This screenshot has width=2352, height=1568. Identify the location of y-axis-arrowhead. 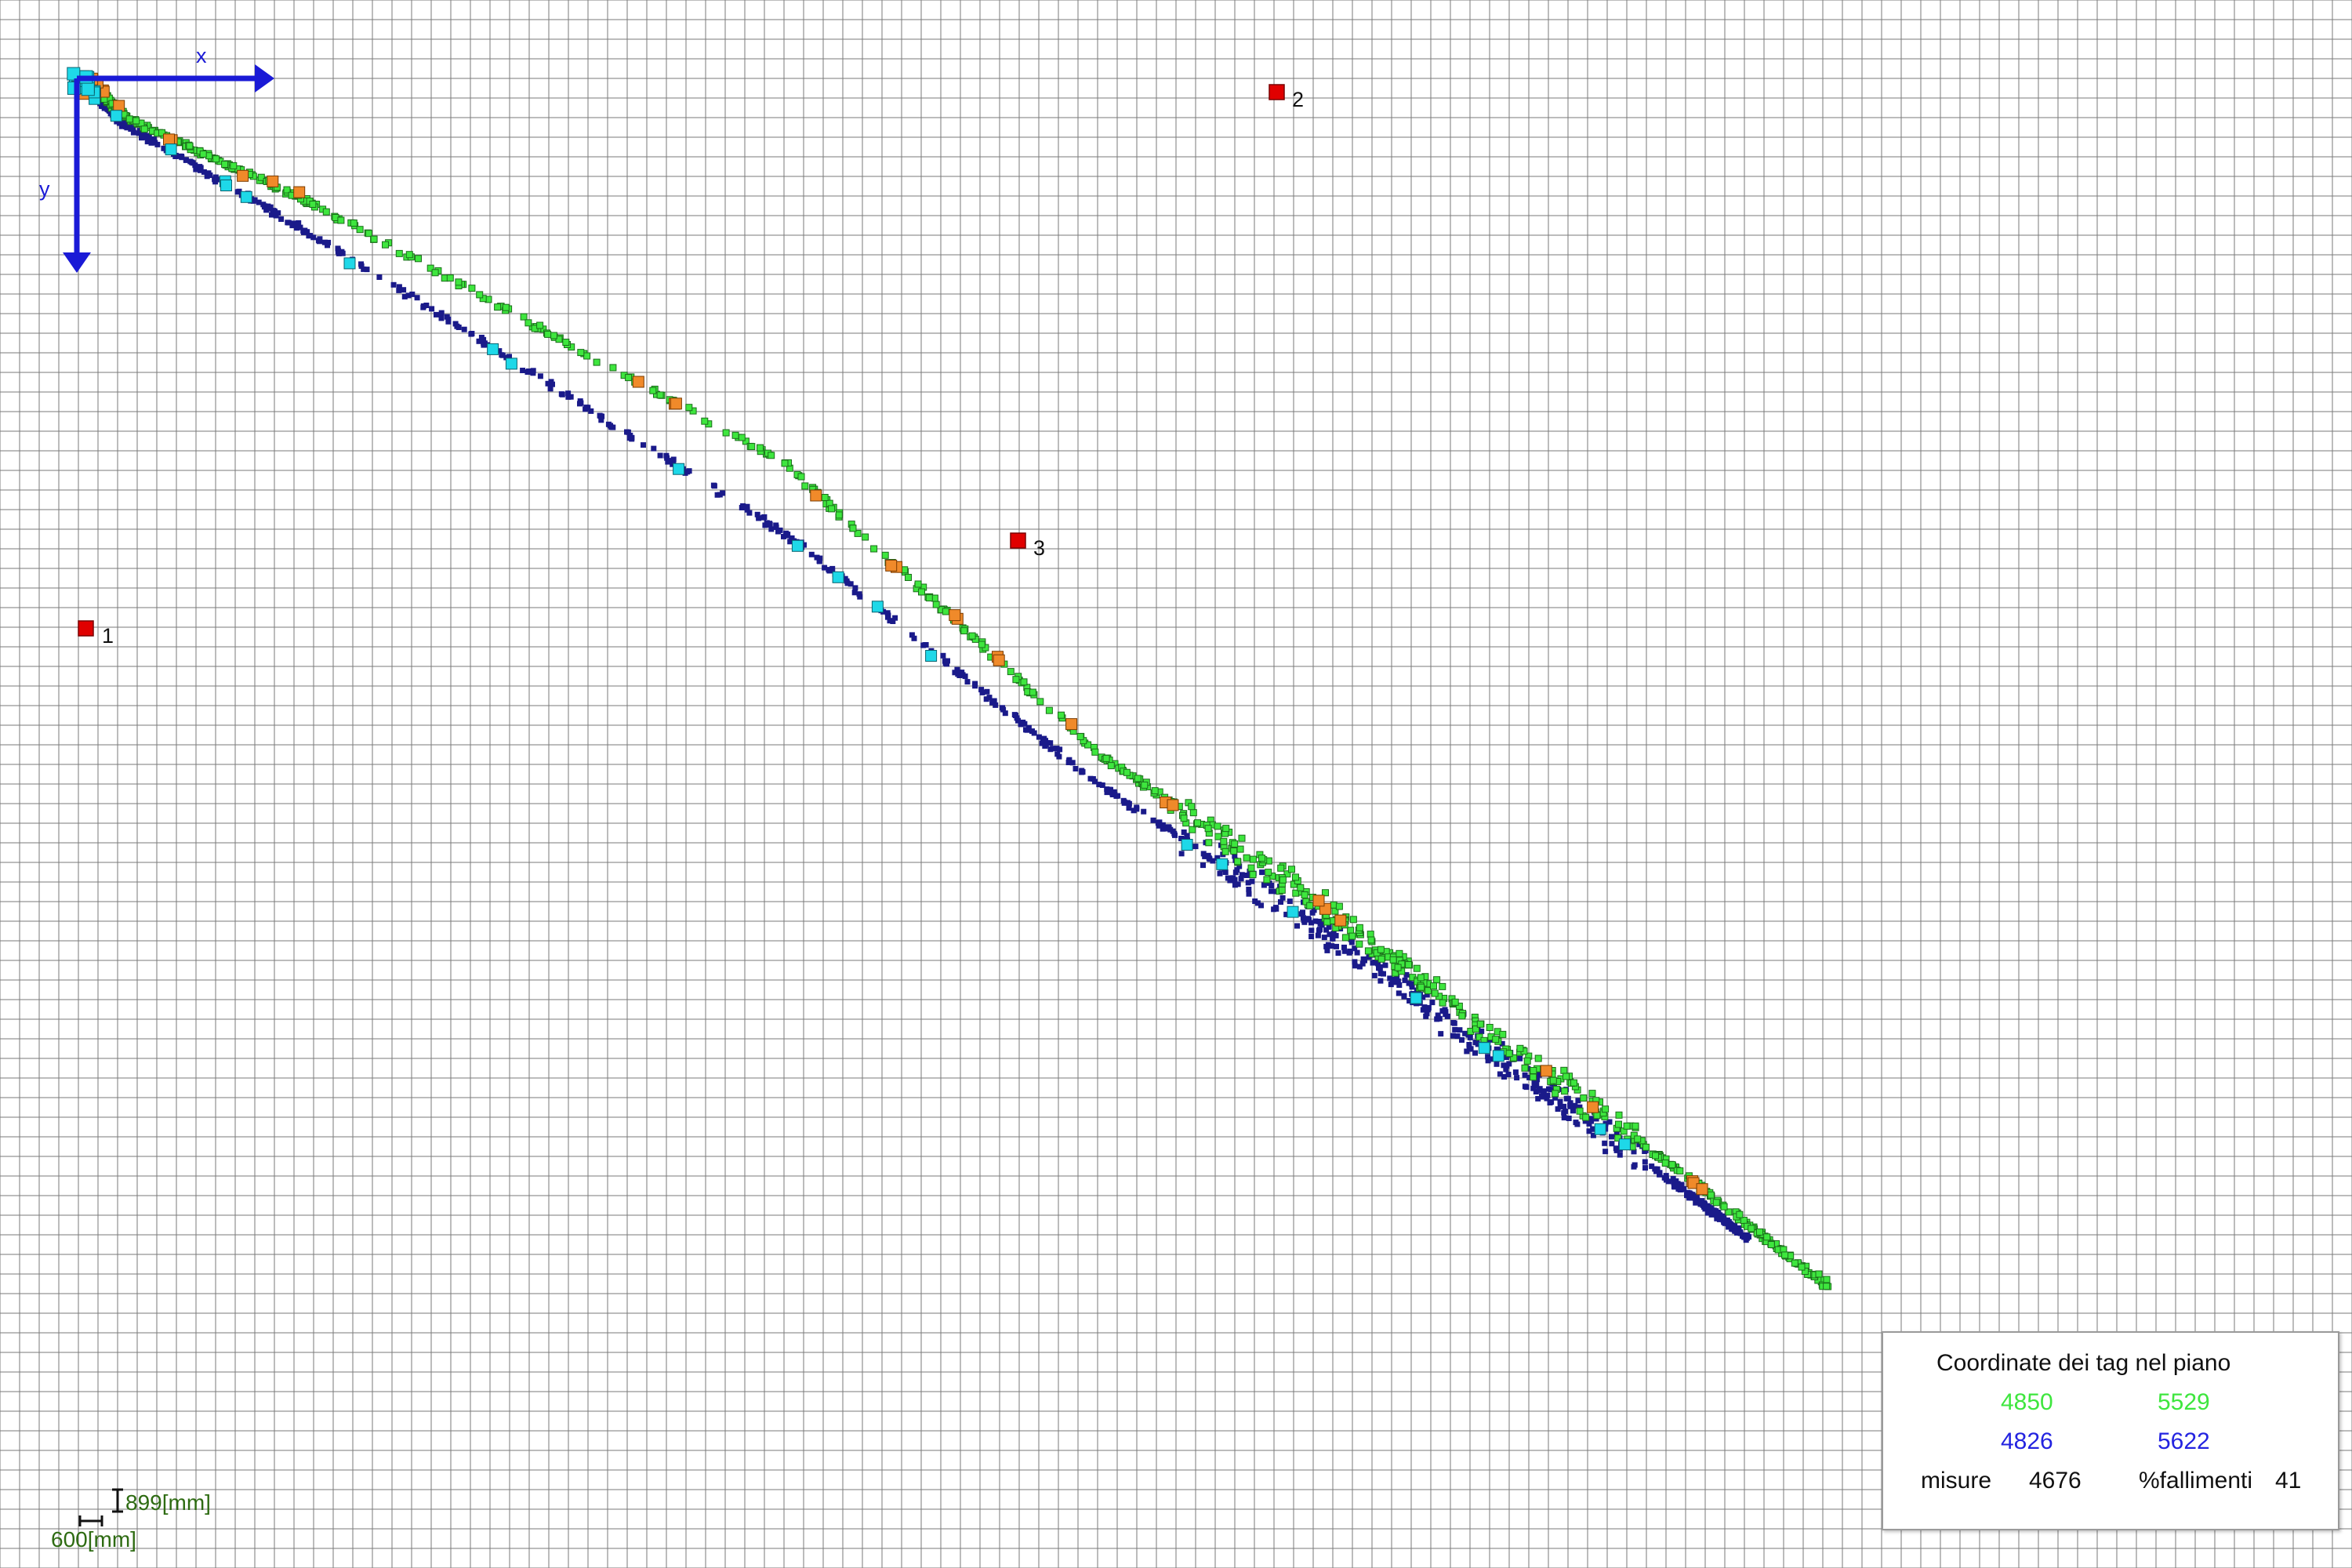
(77, 262).